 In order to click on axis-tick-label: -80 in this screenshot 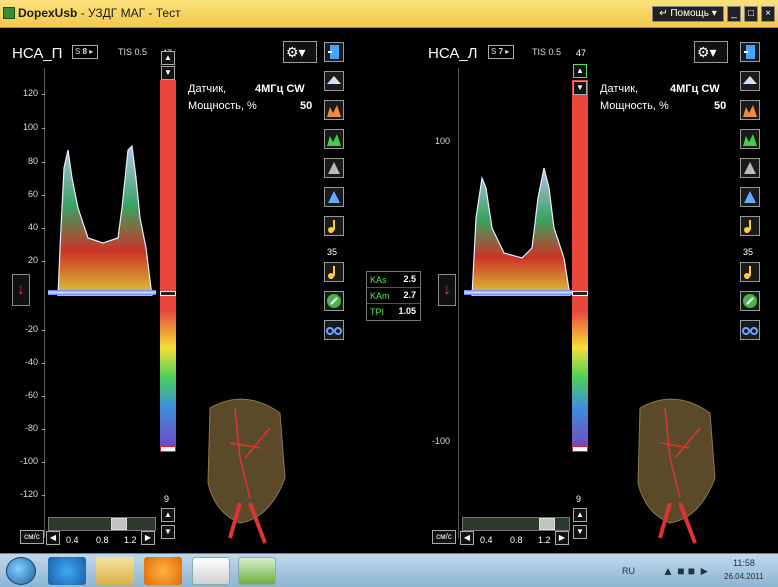, I will do `click(31, 428)`.